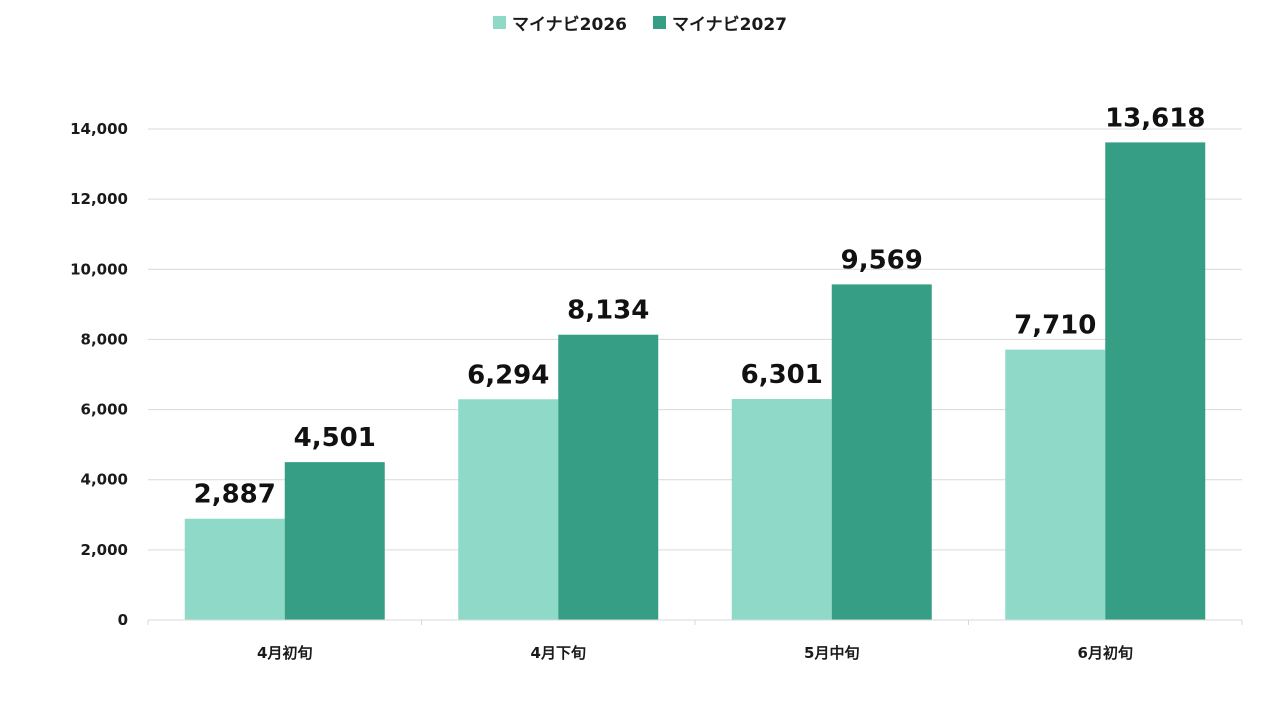  I want to click on legend-item-series-2: マイナビ2027, so click(720, 22).